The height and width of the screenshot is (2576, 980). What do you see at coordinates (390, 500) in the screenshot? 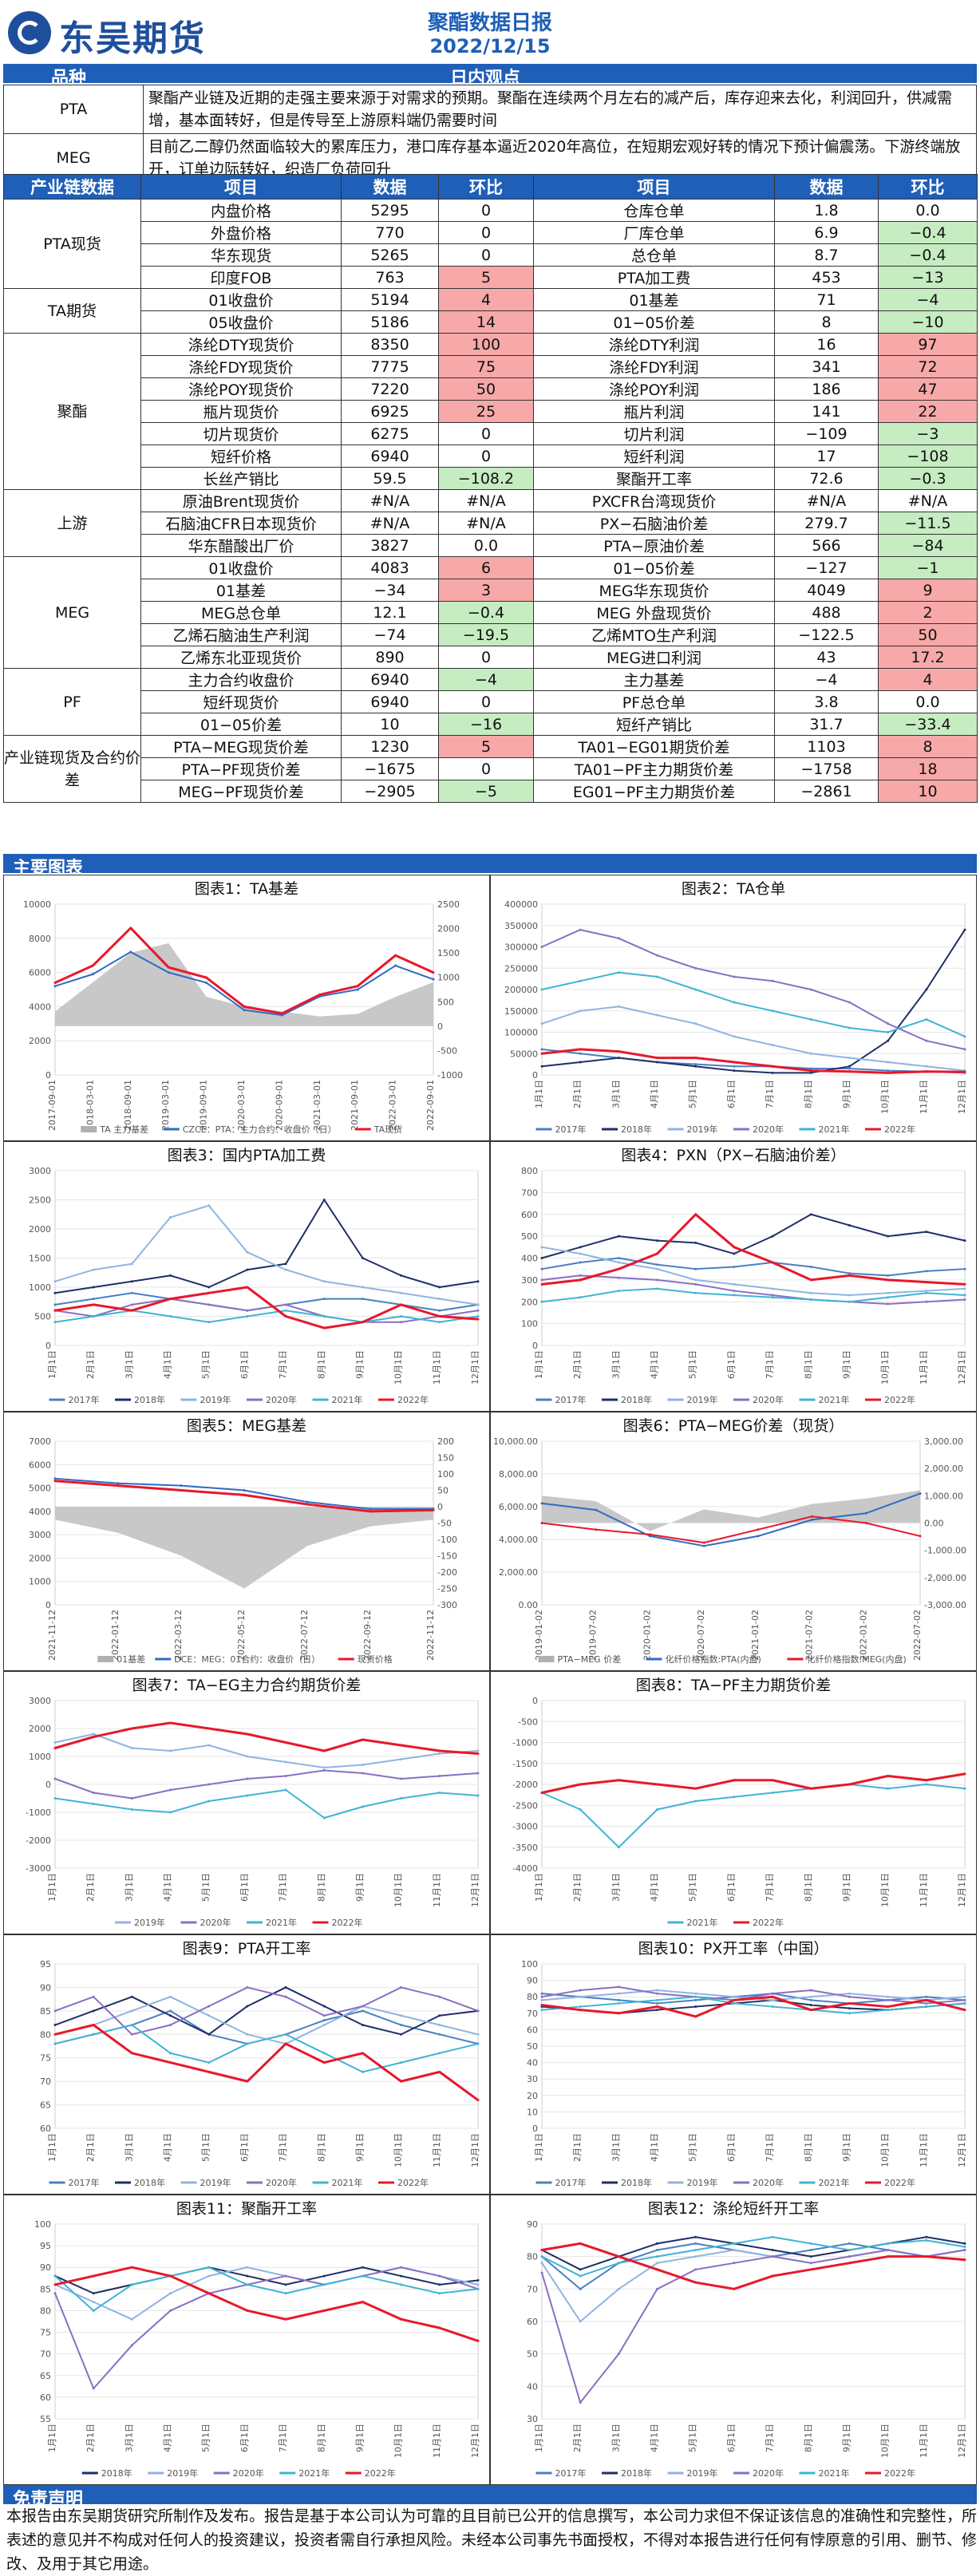
I see `value-cell: #N/A` at bounding box center [390, 500].